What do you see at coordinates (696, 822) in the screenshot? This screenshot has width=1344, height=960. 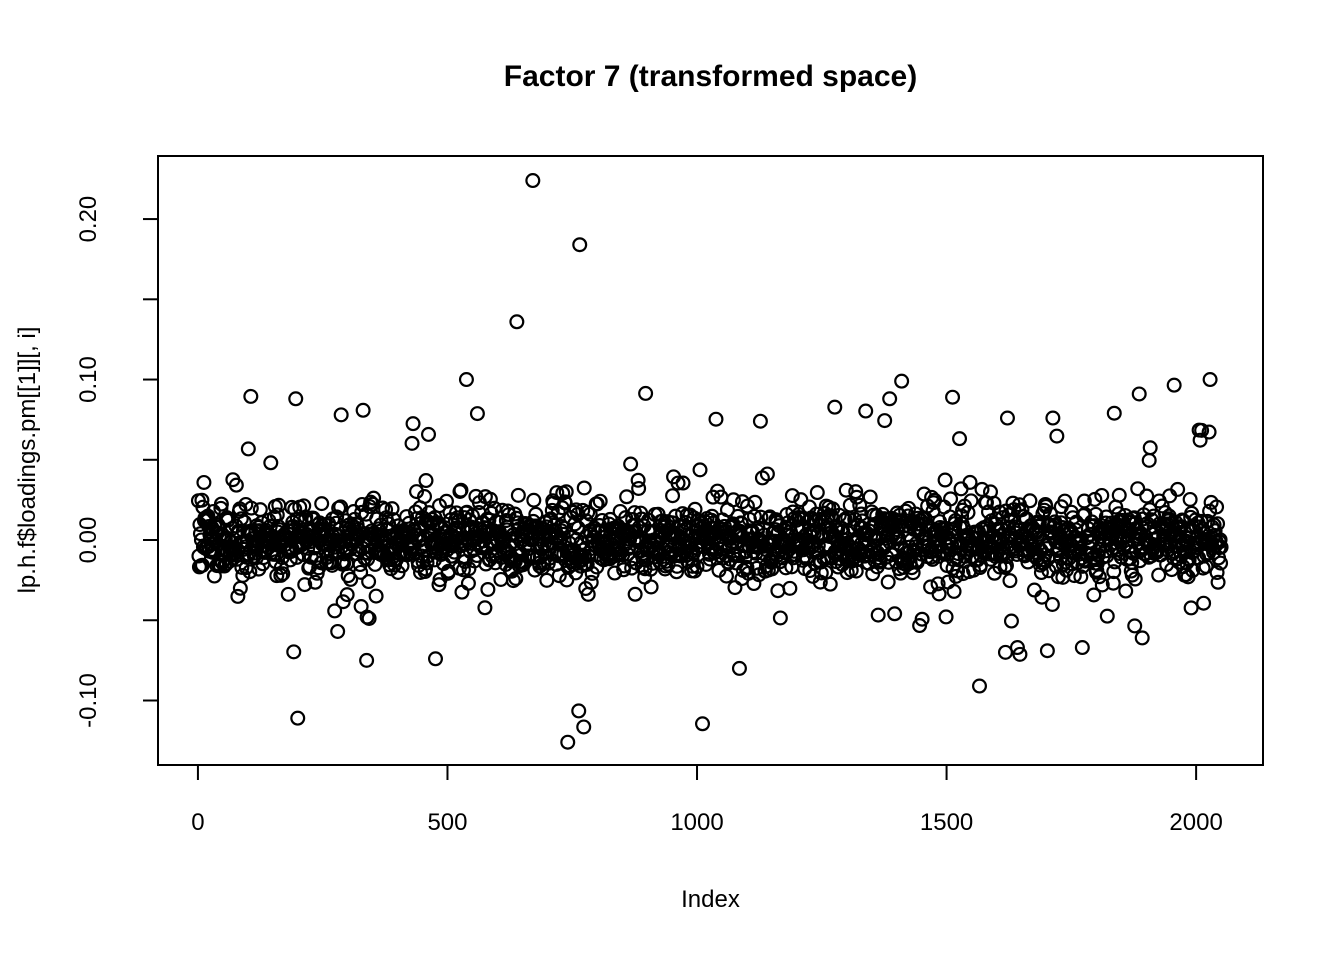 I see `x-tick-label: 1000` at bounding box center [696, 822].